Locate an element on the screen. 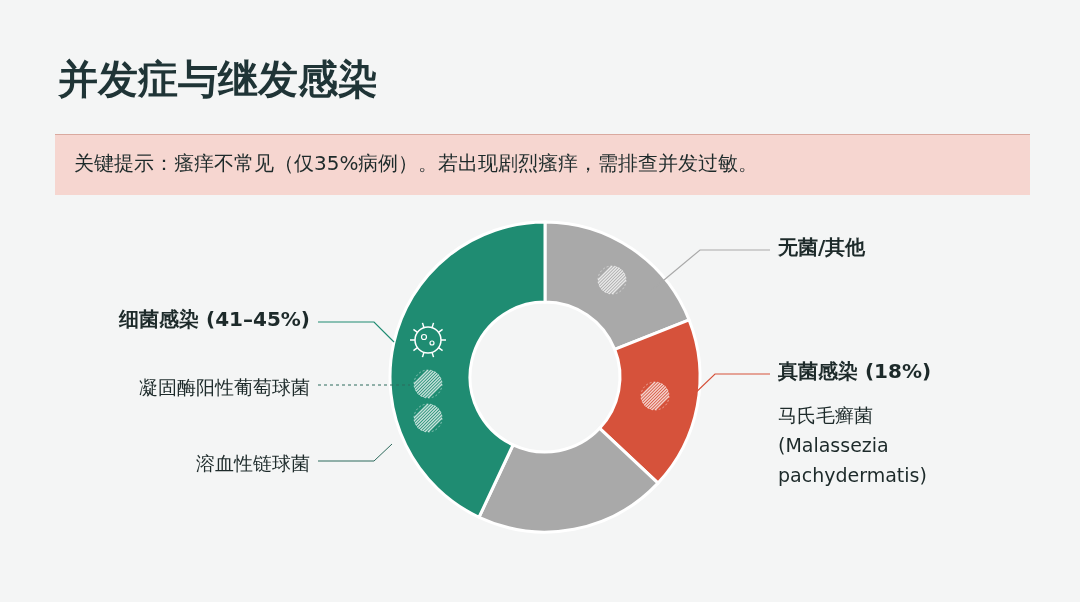 This screenshot has height=602, width=1080. text: 溶血性链球菌 is located at coordinates (252, 463).